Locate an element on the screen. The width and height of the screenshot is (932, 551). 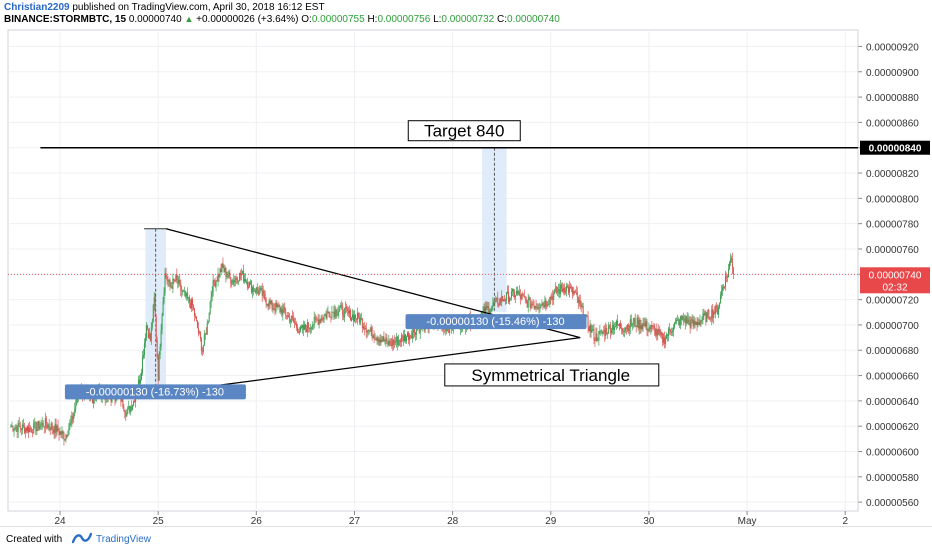
tradingview-brand: TradingView is located at coordinates (124, 539).